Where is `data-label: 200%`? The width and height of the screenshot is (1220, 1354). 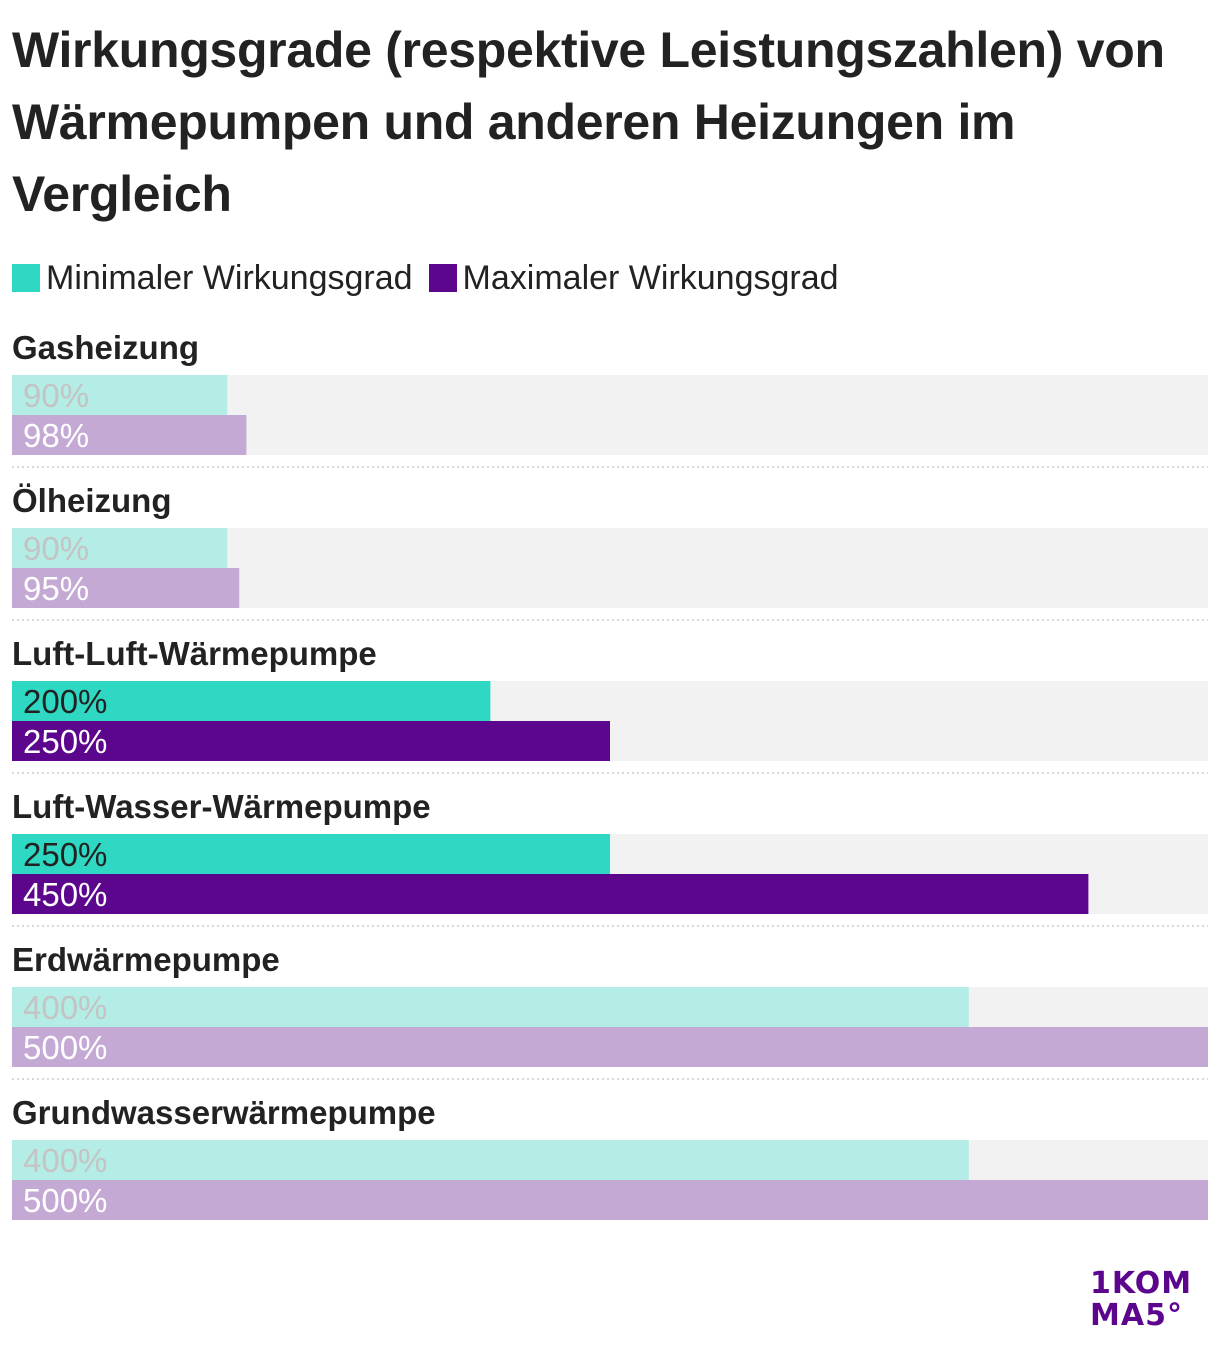
data-label: 200% is located at coordinates (65, 701).